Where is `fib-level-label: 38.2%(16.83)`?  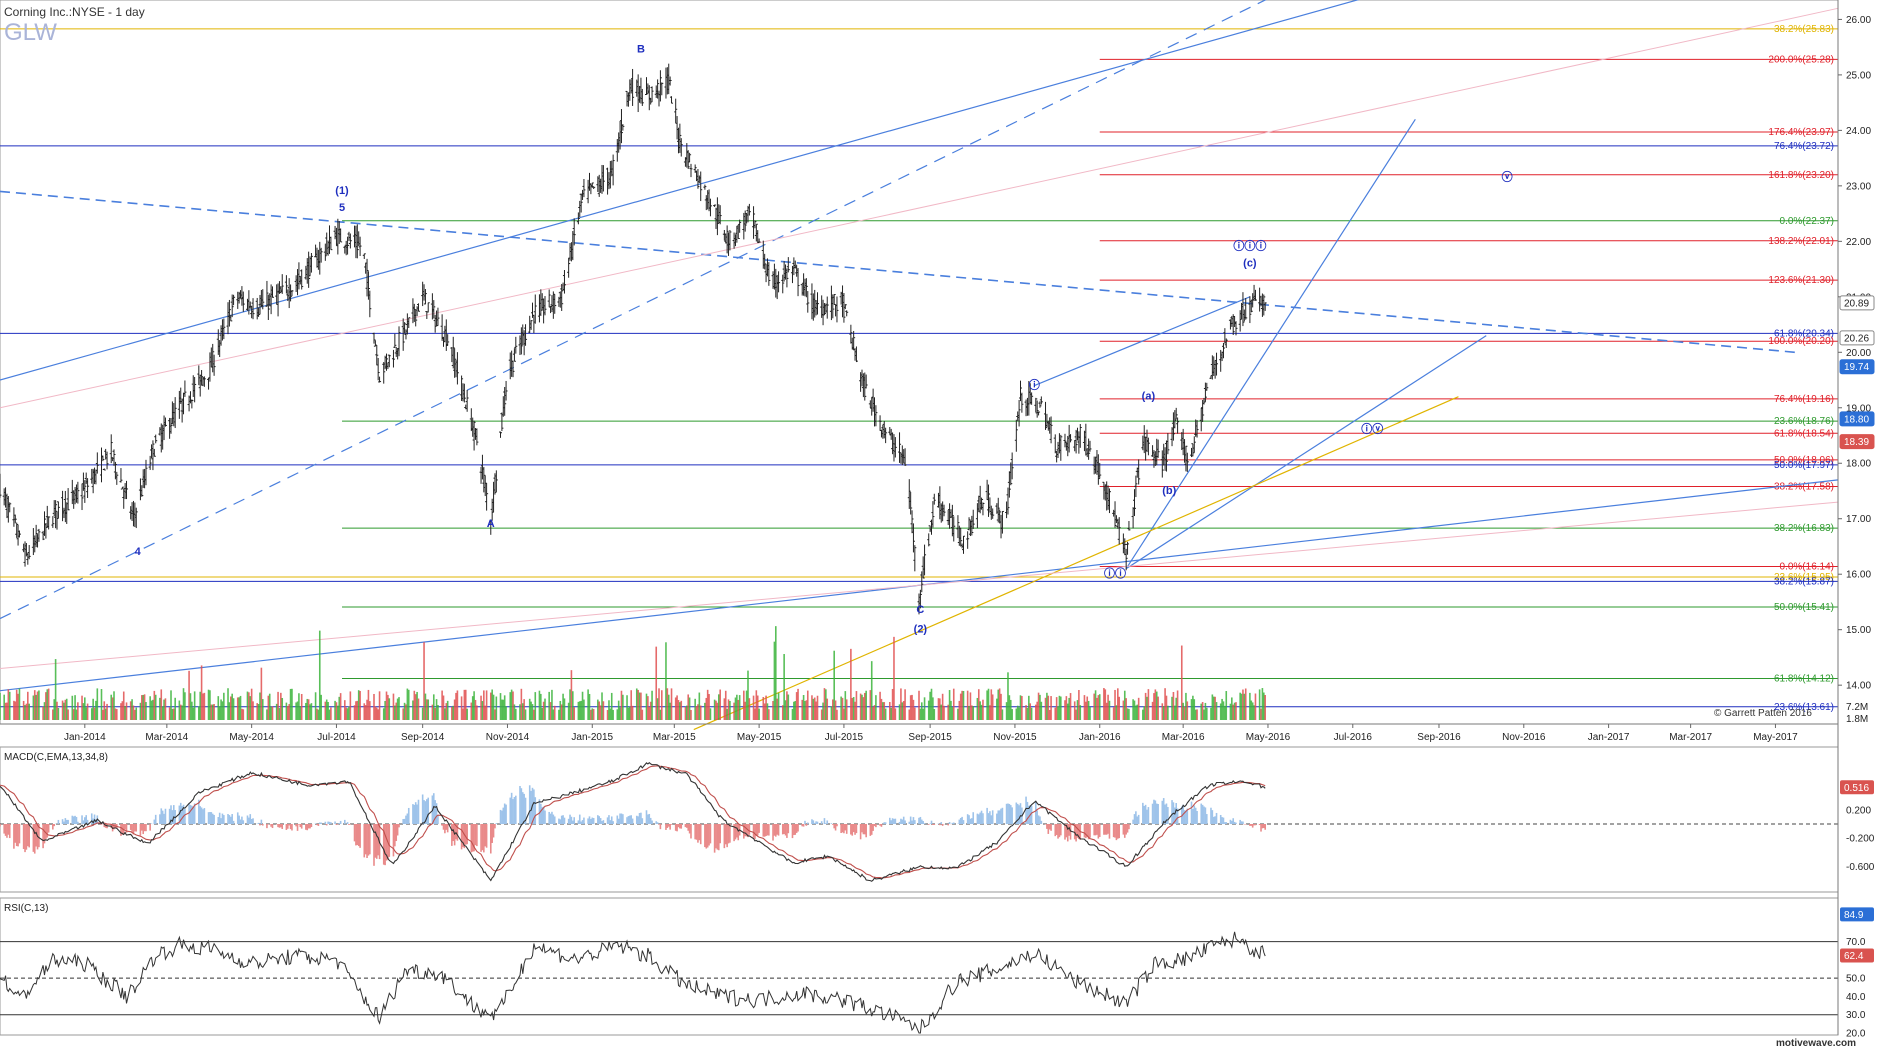 fib-level-label: 38.2%(16.83) is located at coordinates (1804, 528).